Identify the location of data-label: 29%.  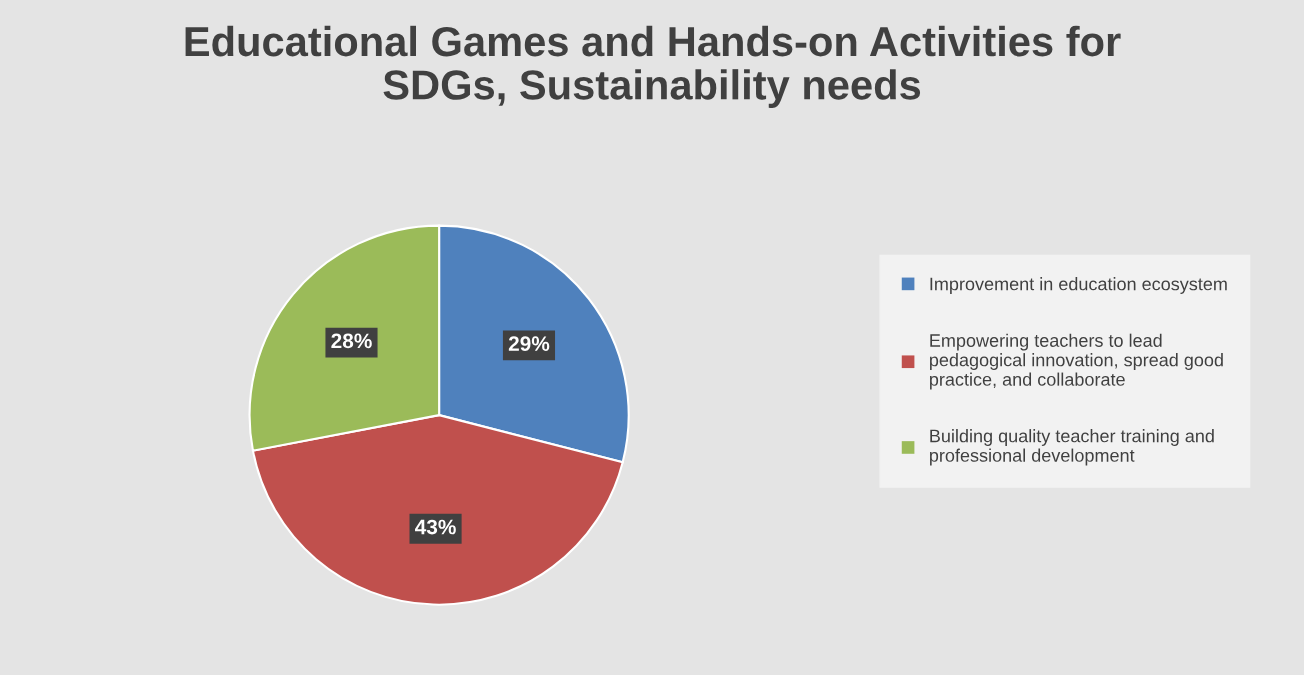
(529, 344).